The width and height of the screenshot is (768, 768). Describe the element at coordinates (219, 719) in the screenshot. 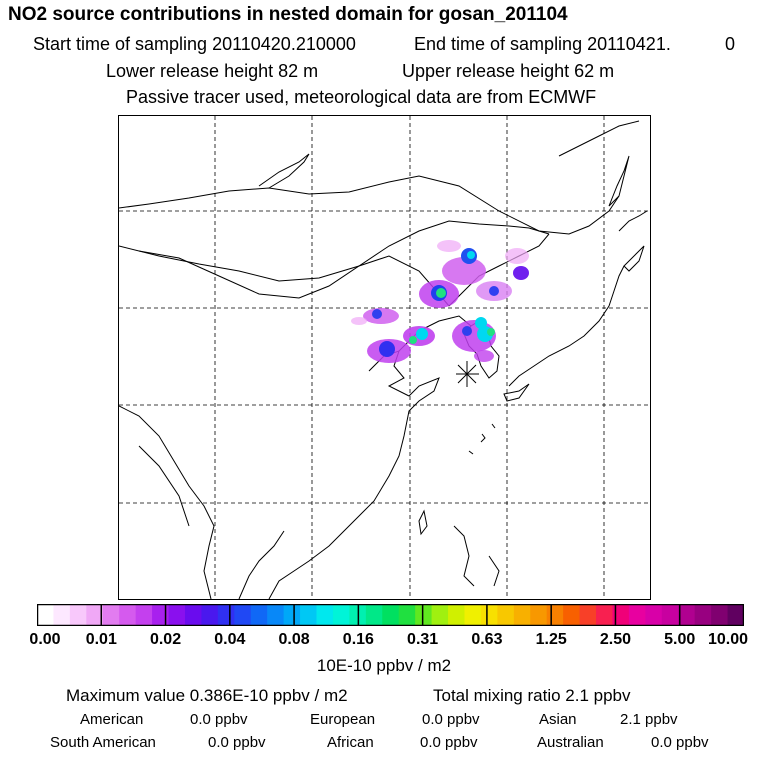

I see `region-value-american: 0.0 ppbv` at that location.